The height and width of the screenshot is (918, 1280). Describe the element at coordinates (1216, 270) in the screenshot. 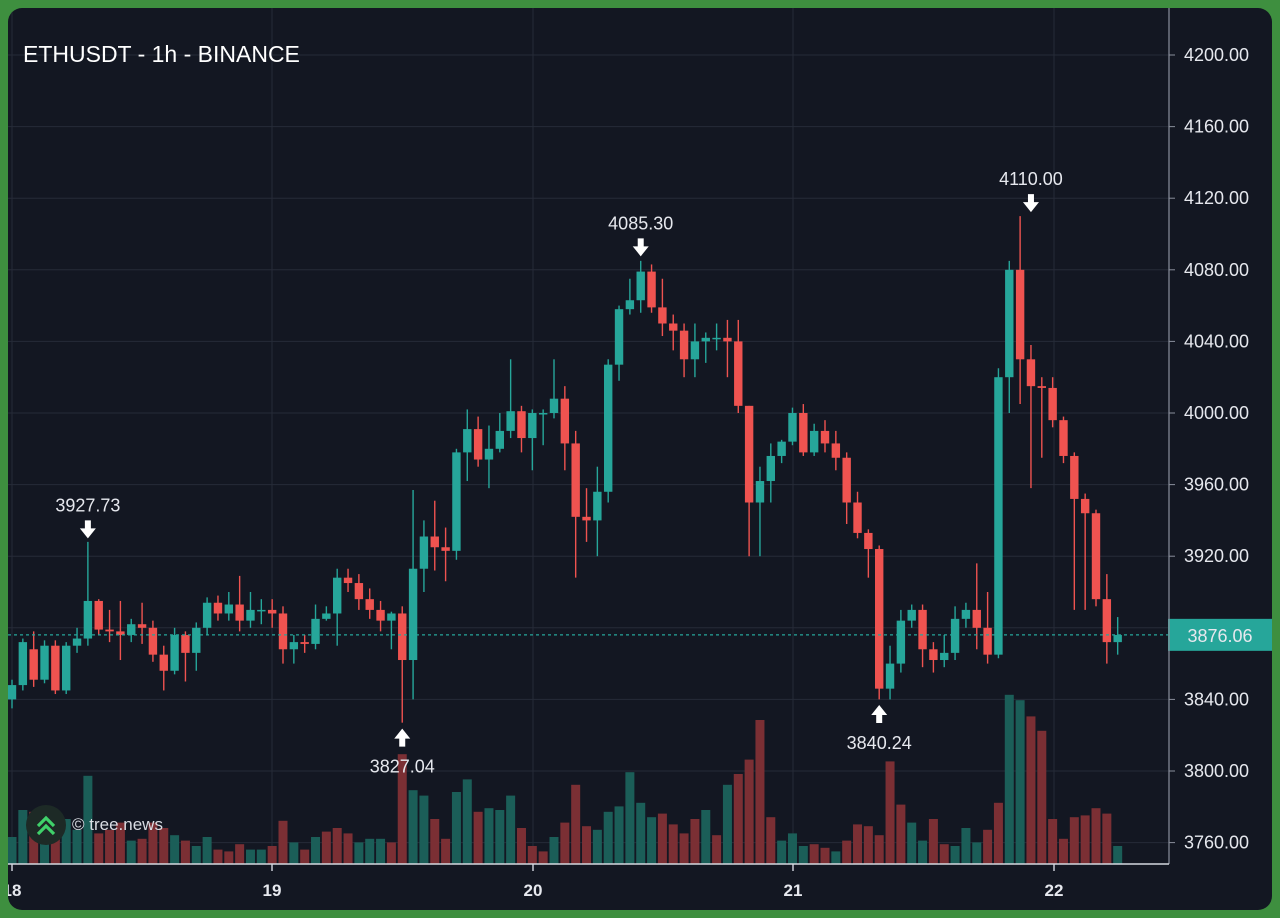

I see `y-tick-label: 4080.00` at that location.